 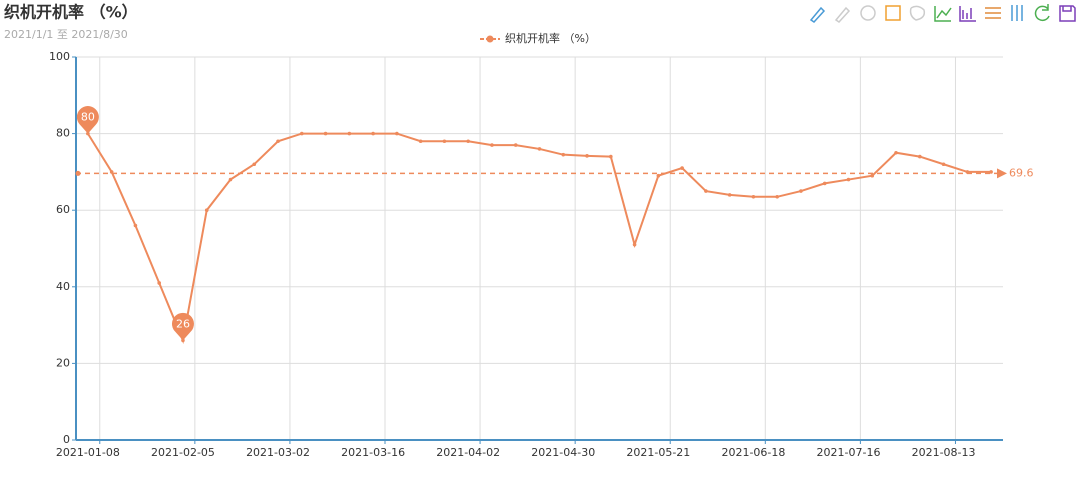 What do you see at coordinates (63, 133) in the screenshot?
I see `y-tick-label: 80` at bounding box center [63, 133].